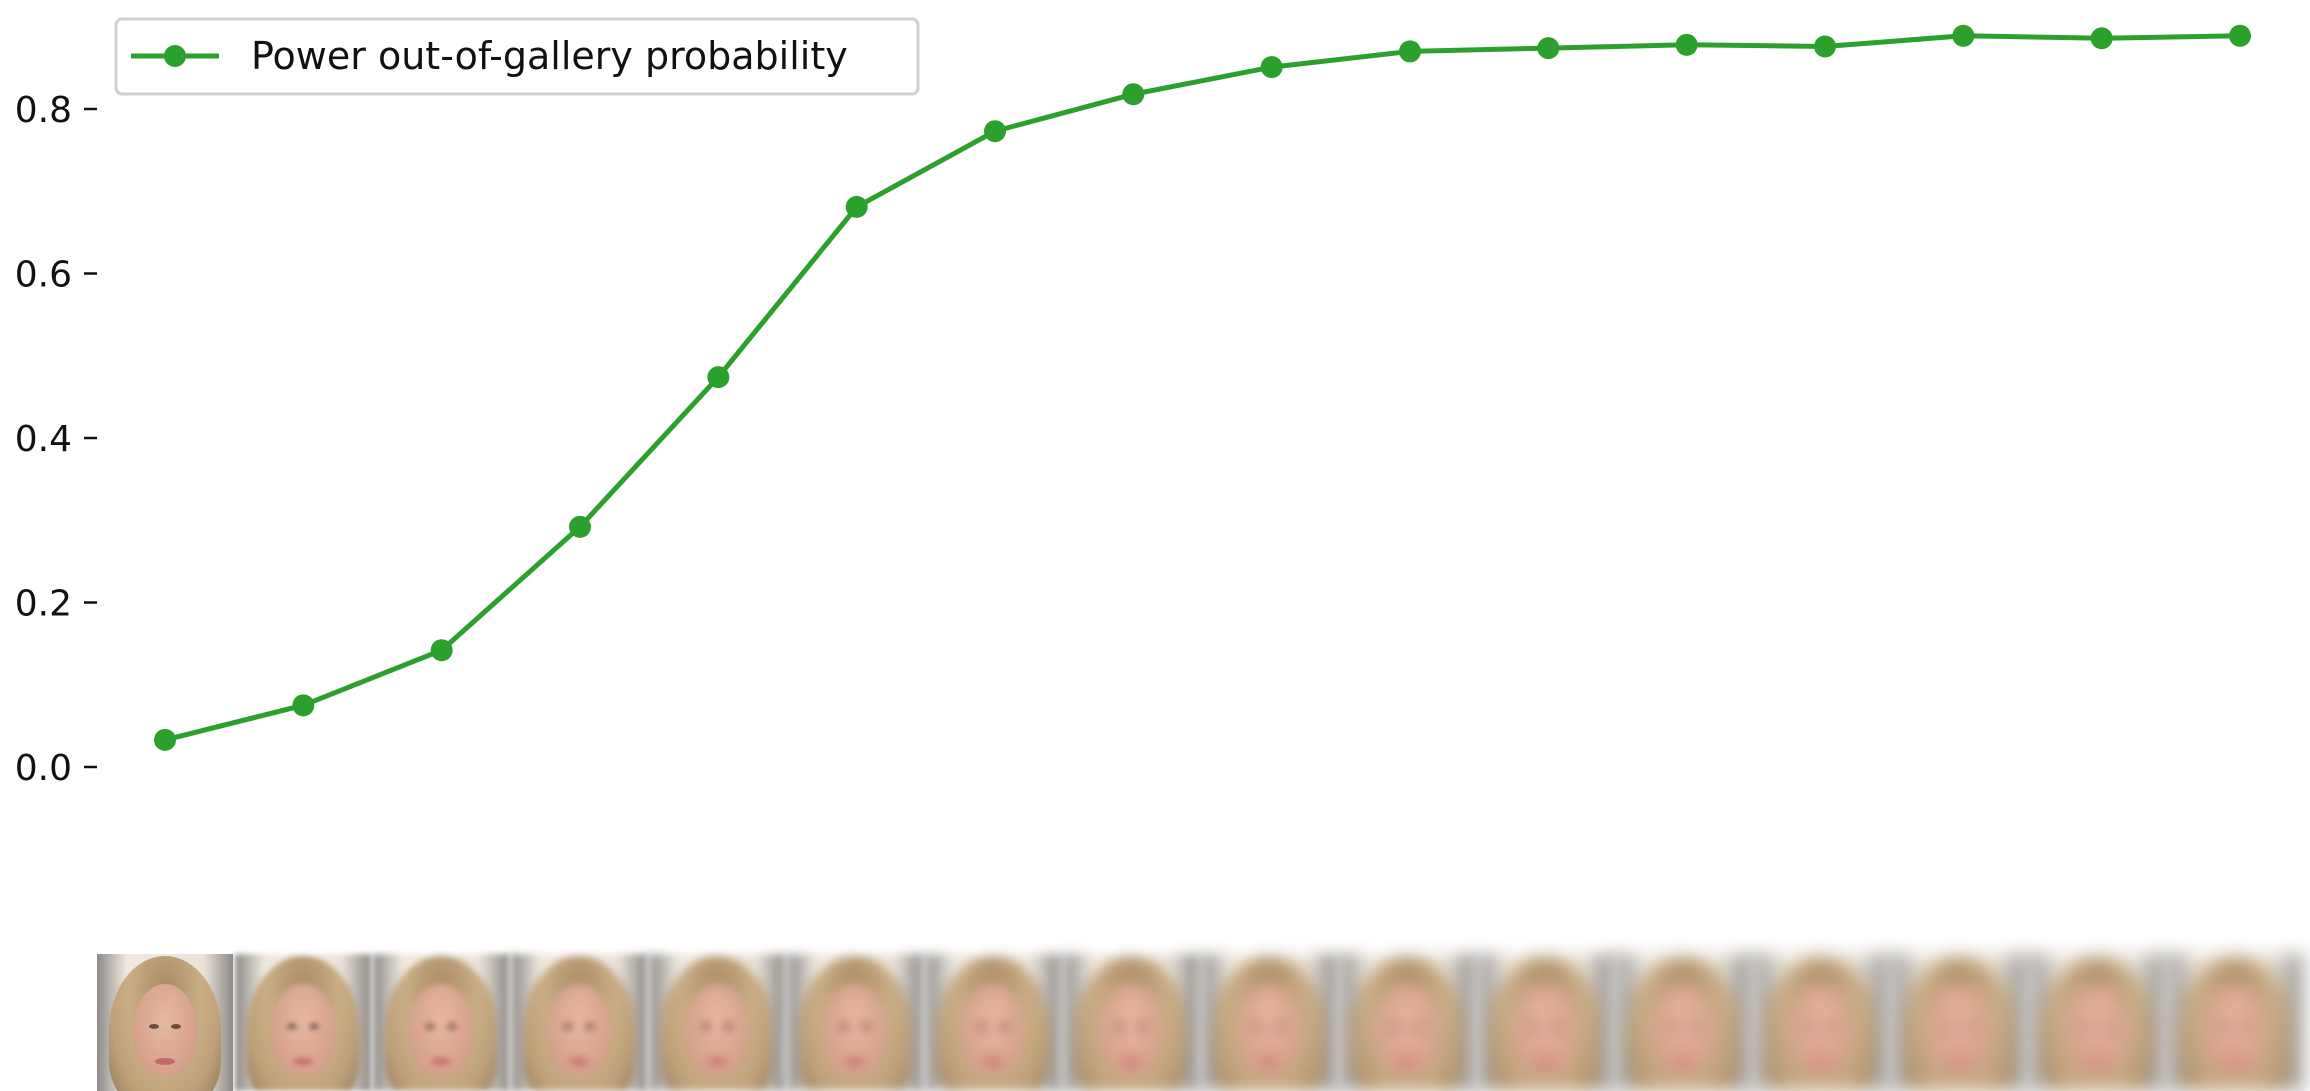 The image size is (2310, 1091). Describe the element at coordinates (43, 439) in the screenshot. I see `y-tick-label: 0.4` at that location.